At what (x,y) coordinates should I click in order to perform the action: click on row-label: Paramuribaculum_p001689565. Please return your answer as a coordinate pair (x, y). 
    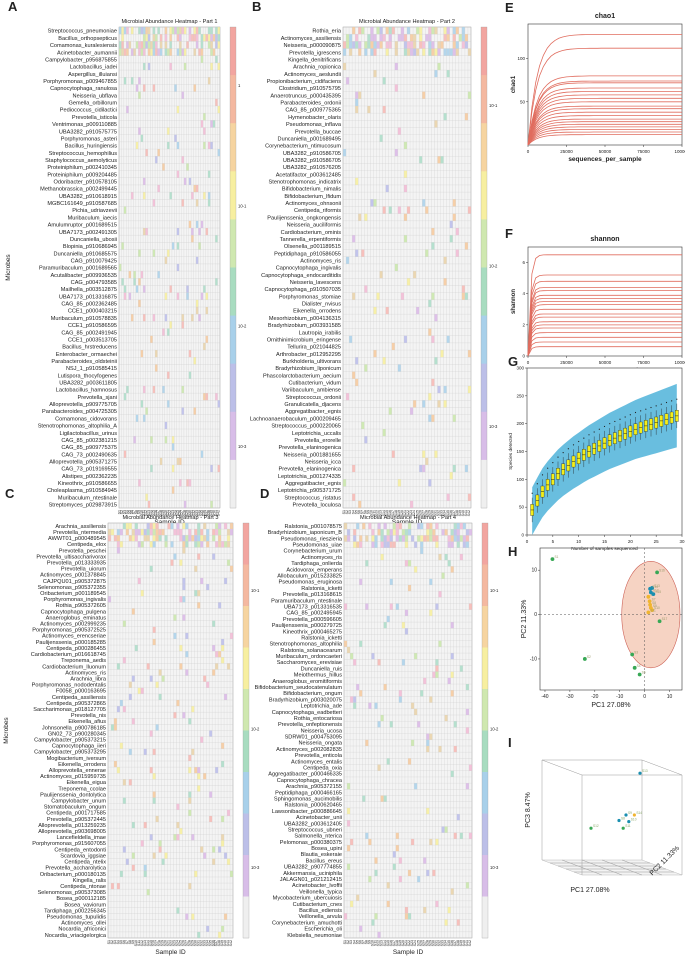
    Looking at the image, I should click on (78, 269).